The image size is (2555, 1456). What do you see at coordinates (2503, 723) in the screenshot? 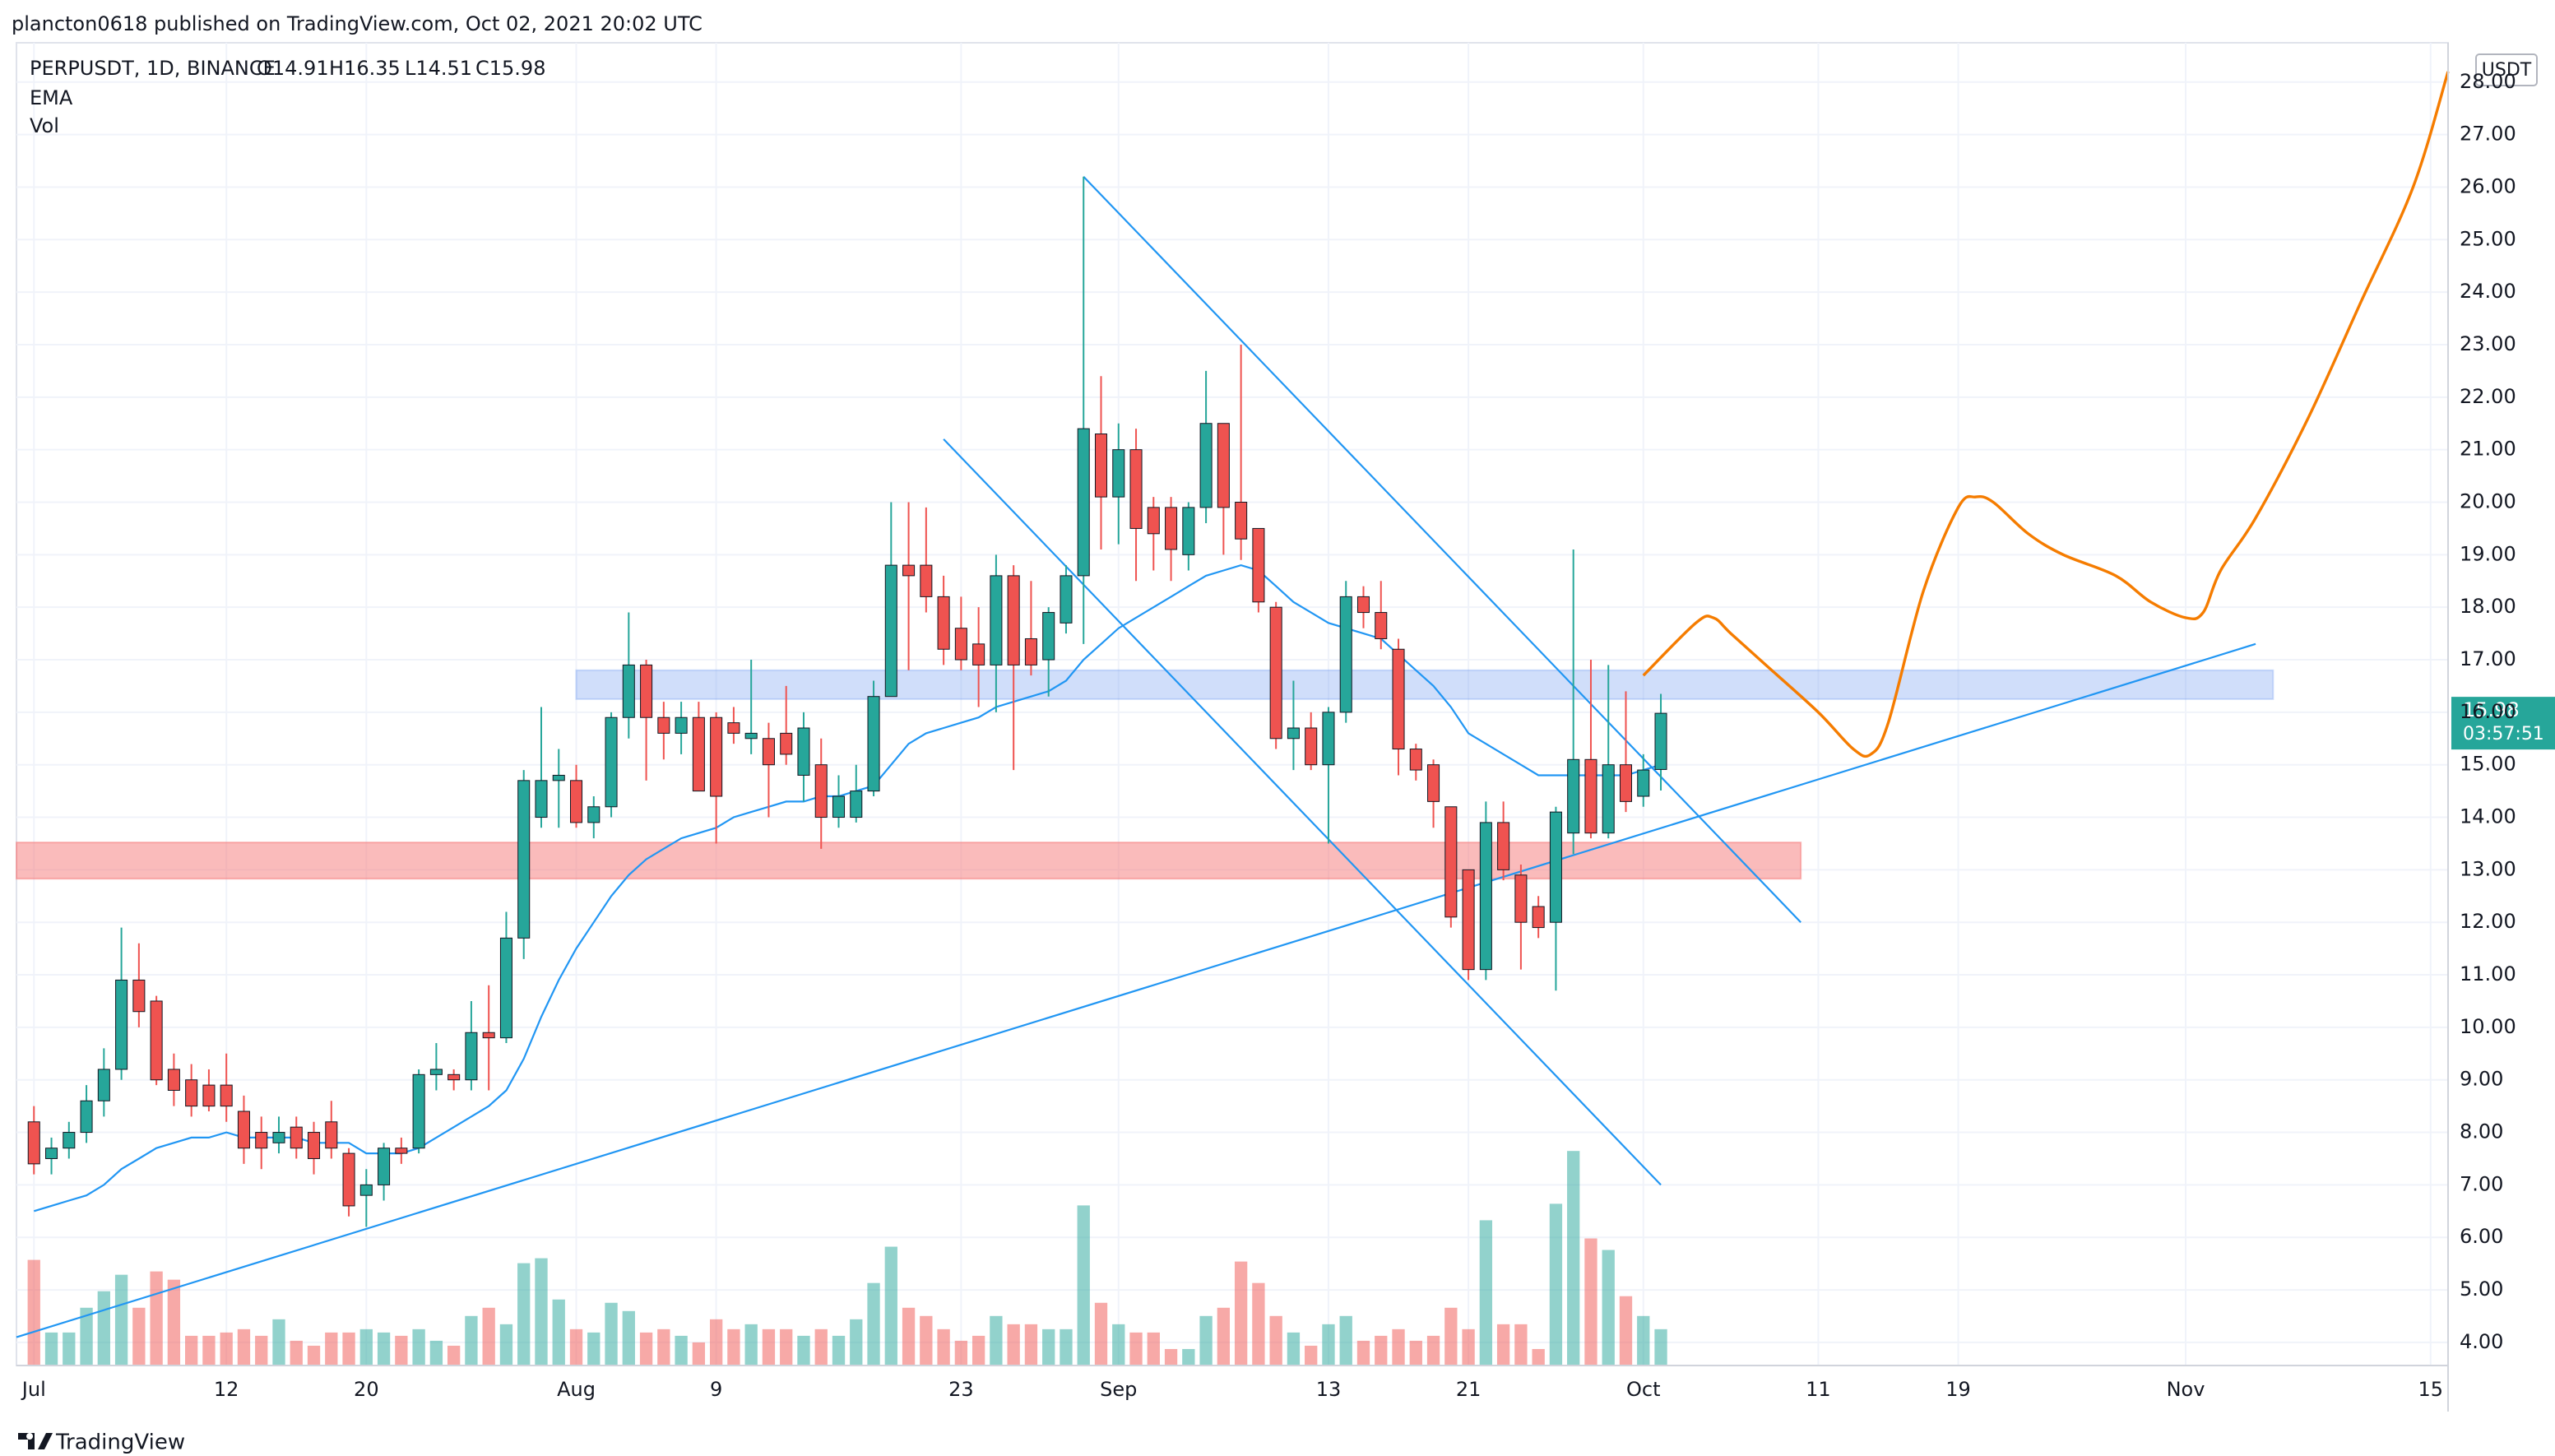
I see `price-label: 15.98 03:57:51` at bounding box center [2503, 723].